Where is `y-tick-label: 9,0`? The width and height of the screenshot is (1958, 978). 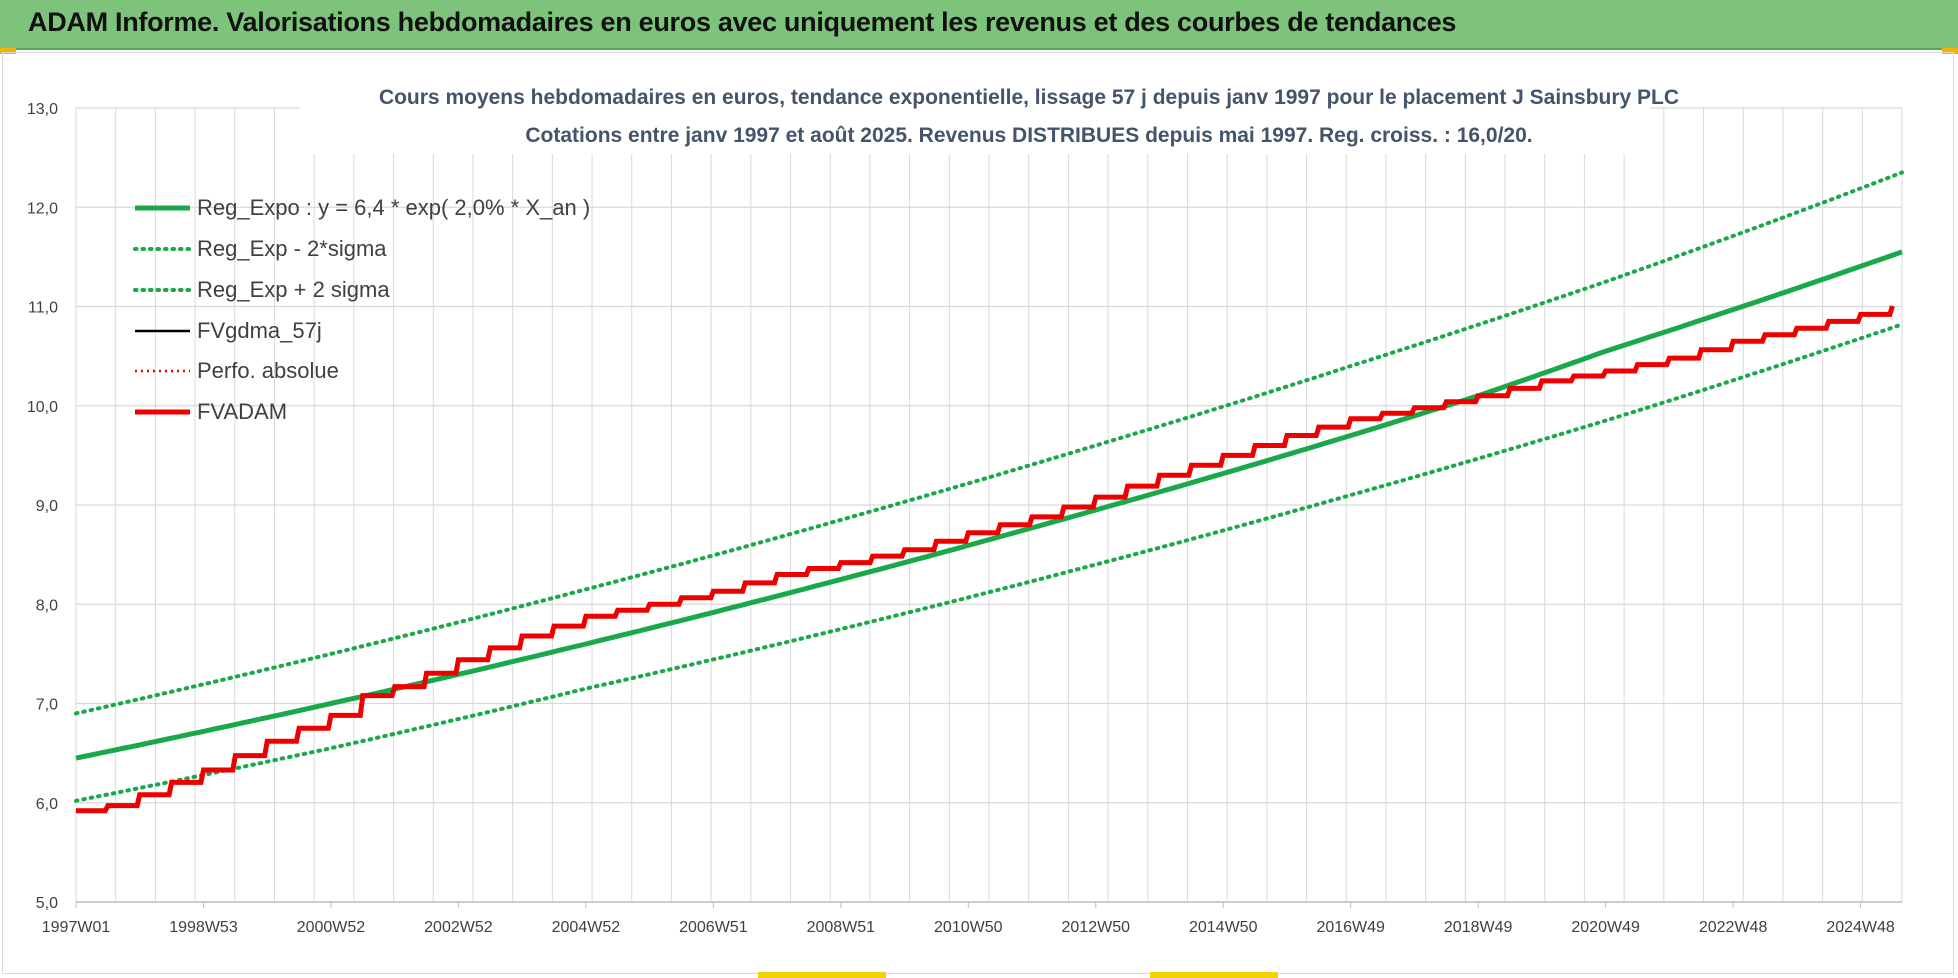 y-tick-label: 9,0 is located at coordinates (47, 506).